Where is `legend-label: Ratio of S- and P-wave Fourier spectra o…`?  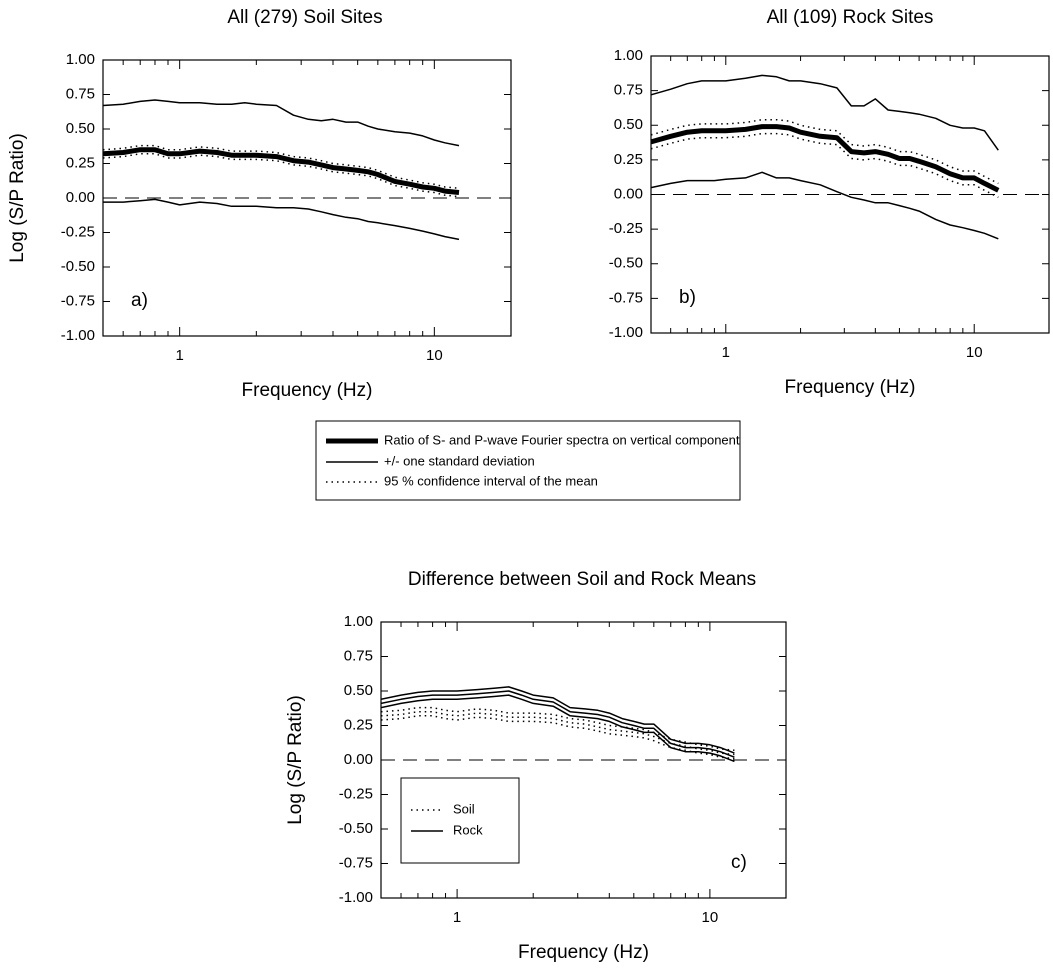
legend-label: Ratio of S- and P-wave Fourier spectra o… is located at coordinates (562, 439).